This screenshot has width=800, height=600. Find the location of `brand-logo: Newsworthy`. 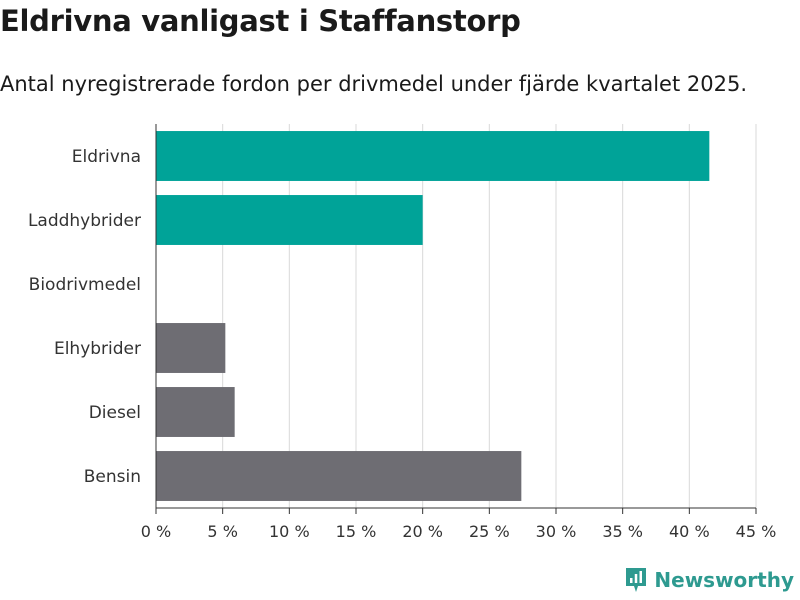

brand-logo: Newsworthy is located at coordinates (709, 580).